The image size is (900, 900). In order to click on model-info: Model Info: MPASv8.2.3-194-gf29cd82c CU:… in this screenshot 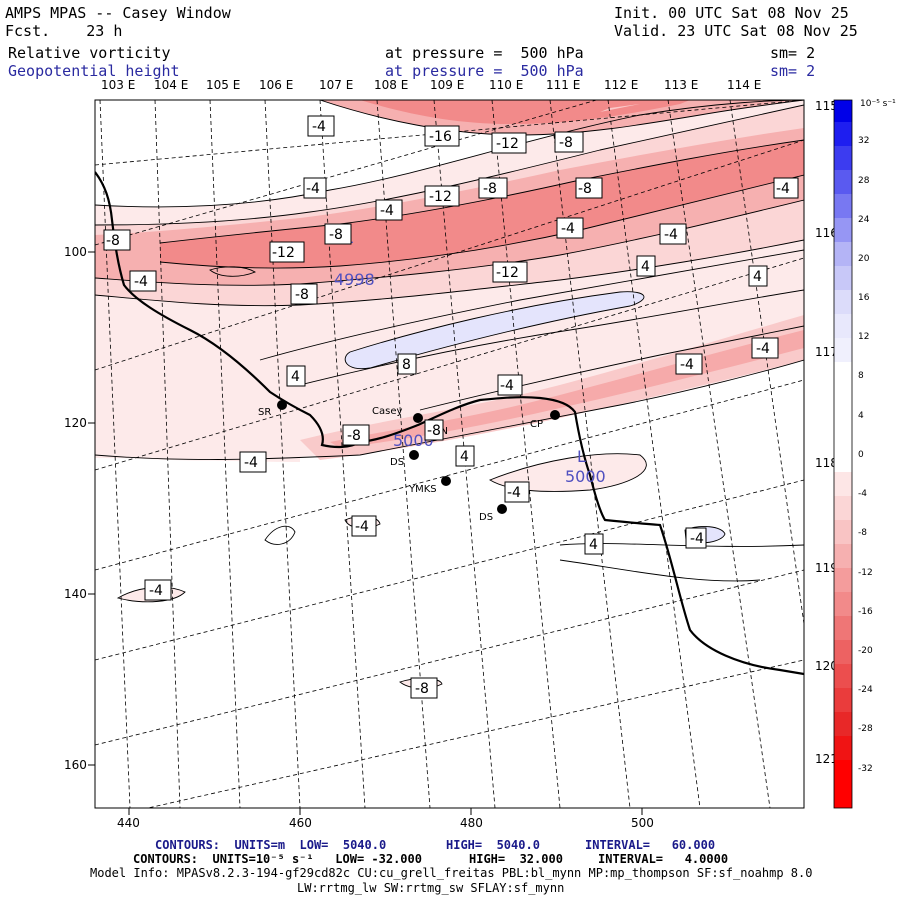, I will do `click(451, 873)`.